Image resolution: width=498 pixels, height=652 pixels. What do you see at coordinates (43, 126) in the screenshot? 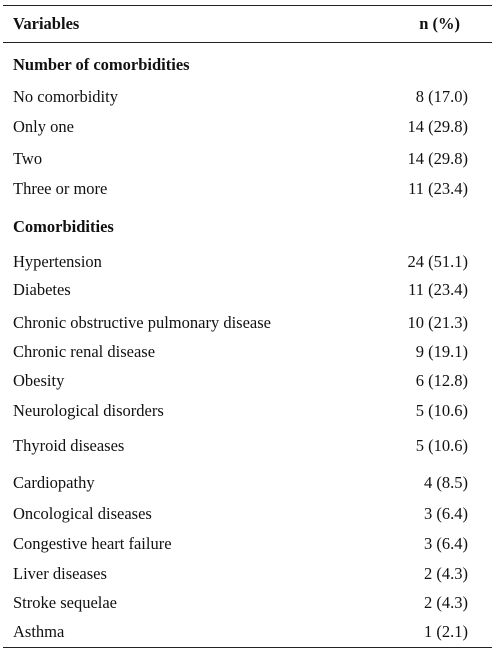
I see `row-label: Only one` at bounding box center [43, 126].